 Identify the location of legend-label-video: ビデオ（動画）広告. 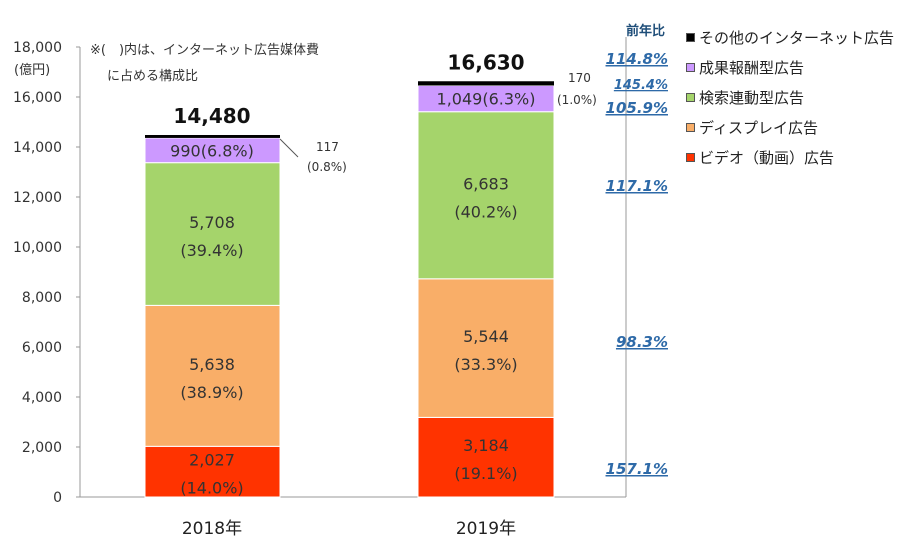
(767, 157).